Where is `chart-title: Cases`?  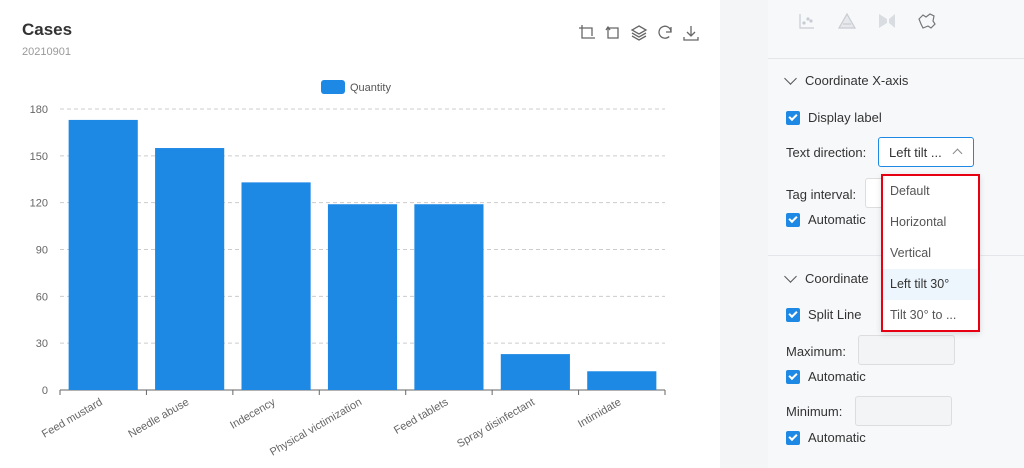 chart-title: Cases is located at coordinates (47, 29).